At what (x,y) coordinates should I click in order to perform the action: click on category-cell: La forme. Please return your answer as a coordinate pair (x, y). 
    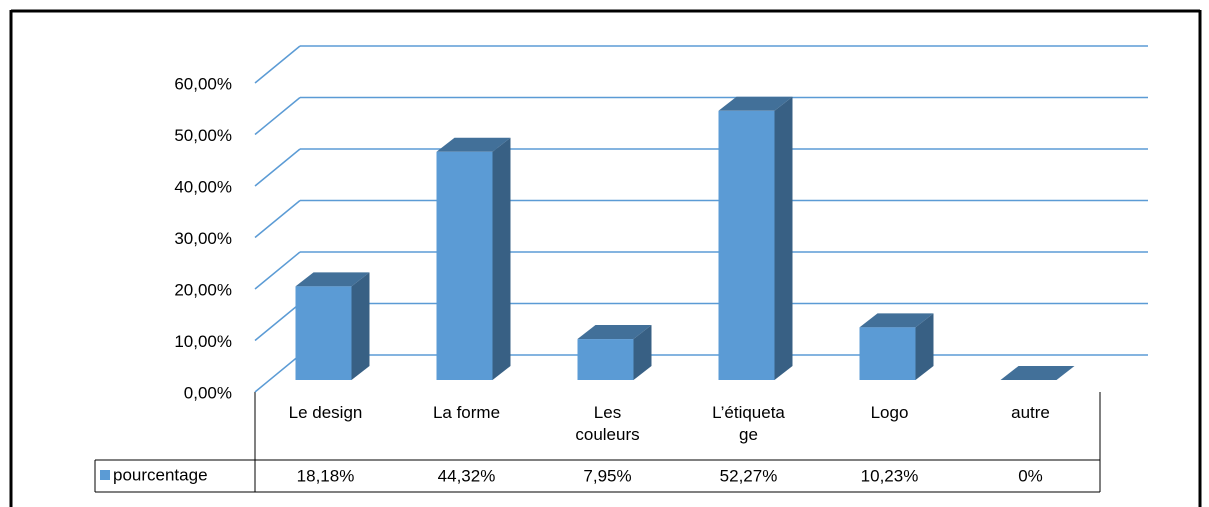
    Looking at the image, I should click on (466, 413).